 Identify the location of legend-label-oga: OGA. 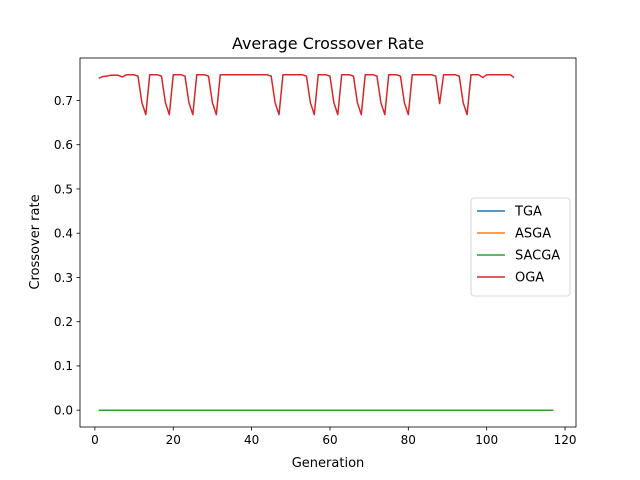
(529, 278).